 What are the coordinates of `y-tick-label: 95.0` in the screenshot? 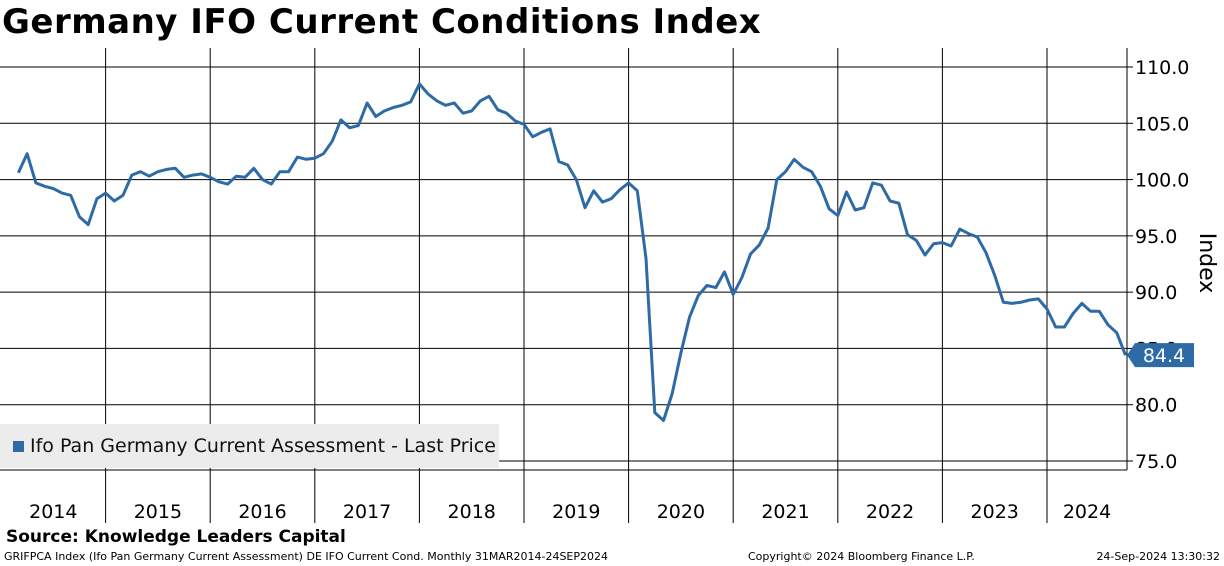 It's located at (1156, 237).